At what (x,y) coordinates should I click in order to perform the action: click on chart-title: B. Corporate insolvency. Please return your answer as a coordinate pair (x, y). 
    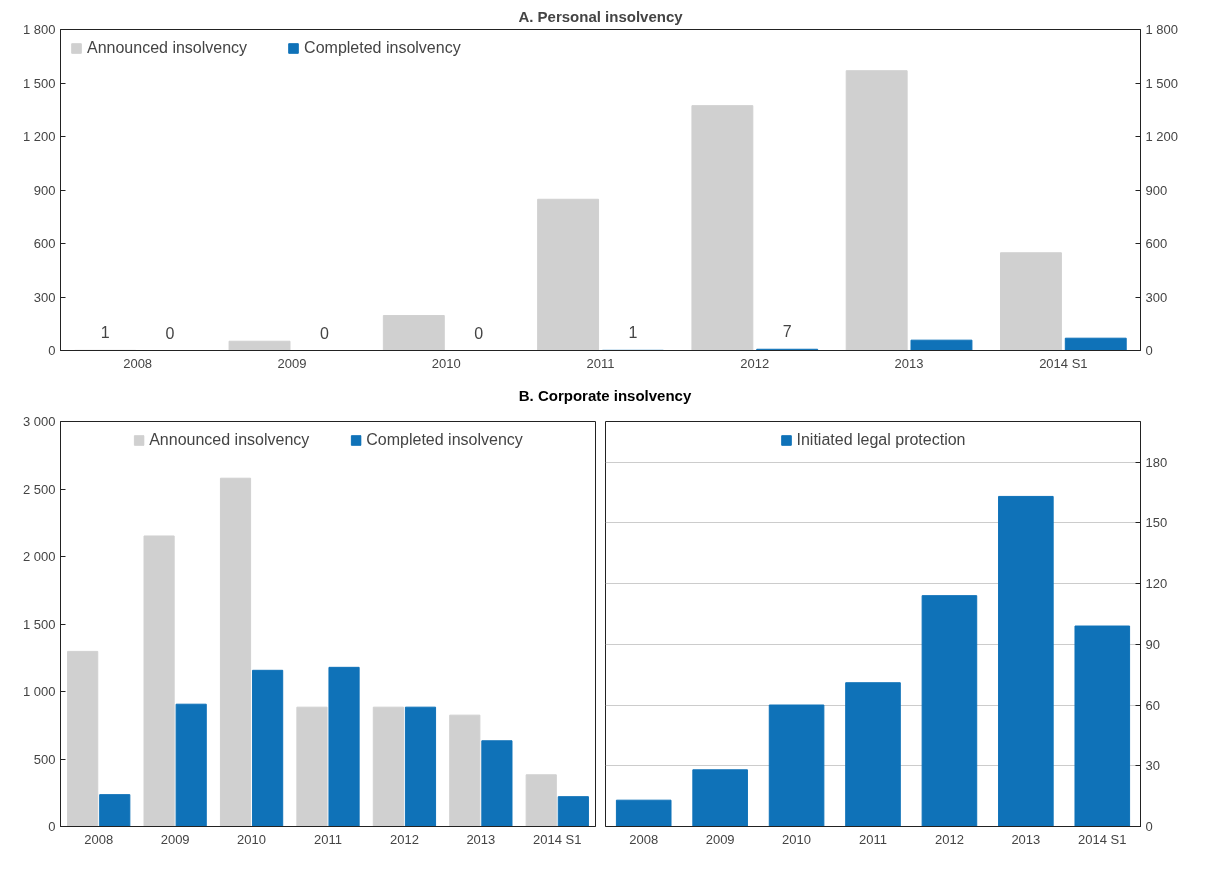
    Looking at the image, I should click on (605, 396).